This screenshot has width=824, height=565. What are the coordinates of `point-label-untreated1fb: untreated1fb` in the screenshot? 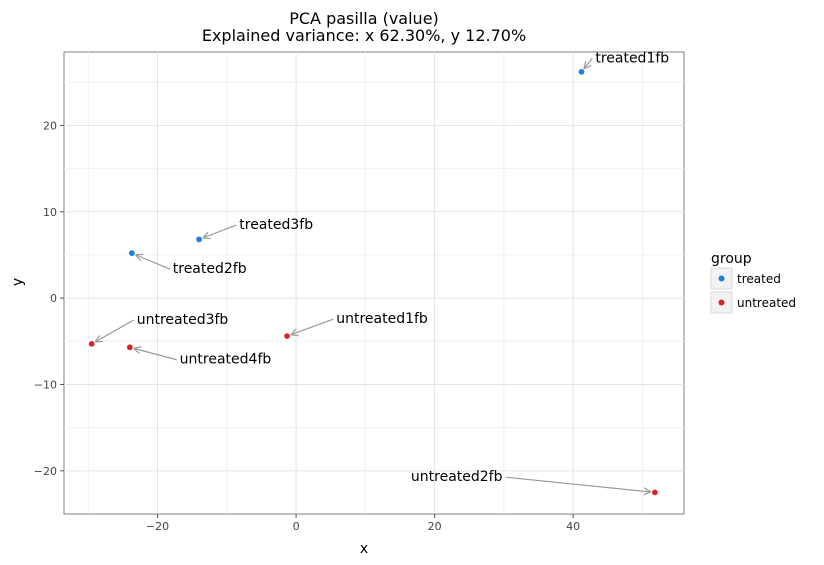 It's located at (382, 319).